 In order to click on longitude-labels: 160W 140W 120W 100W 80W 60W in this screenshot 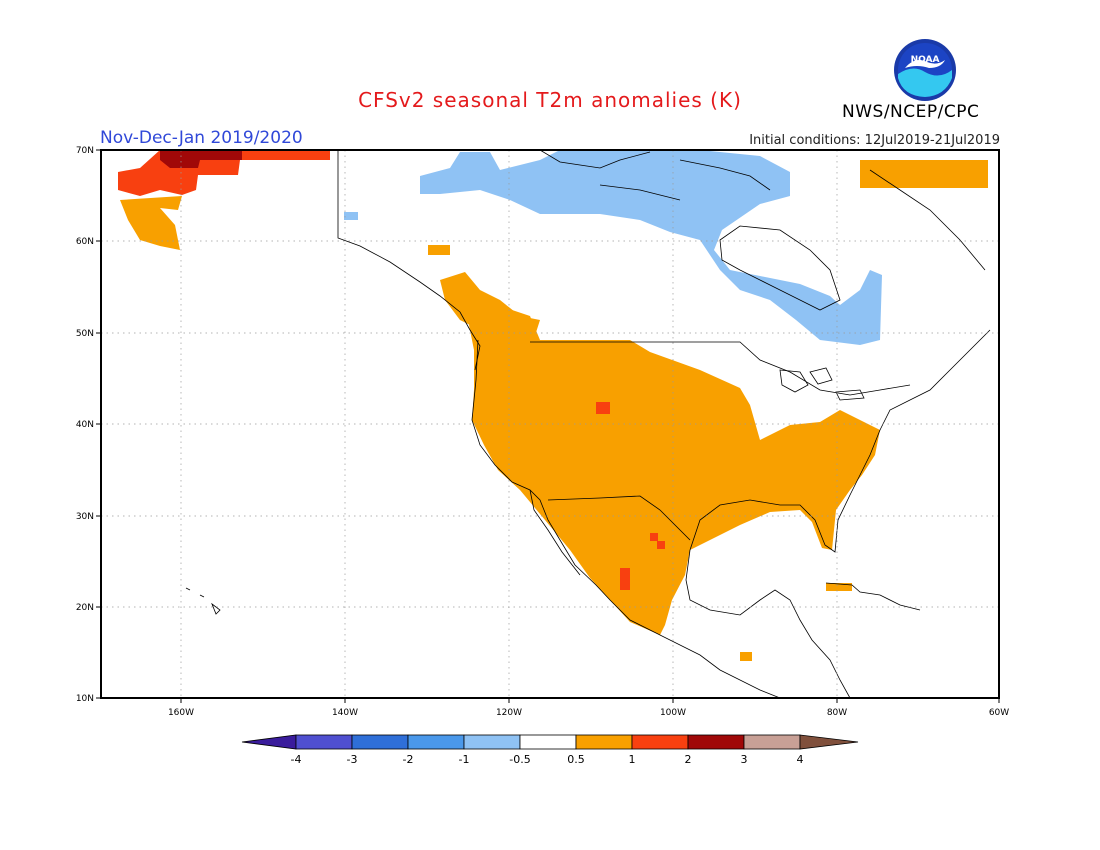, I will do `click(588, 713)`.